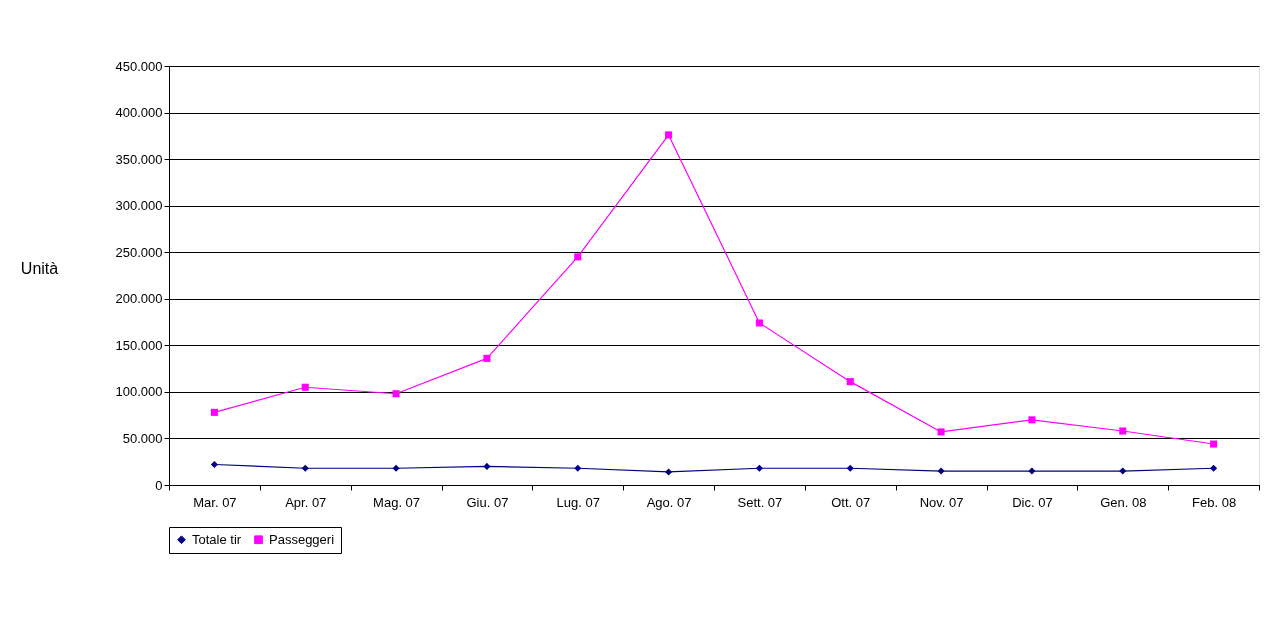 This screenshot has width=1268, height=644. What do you see at coordinates (139, 392) in the screenshot?
I see `y-tick-label: 100.000` at bounding box center [139, 392].